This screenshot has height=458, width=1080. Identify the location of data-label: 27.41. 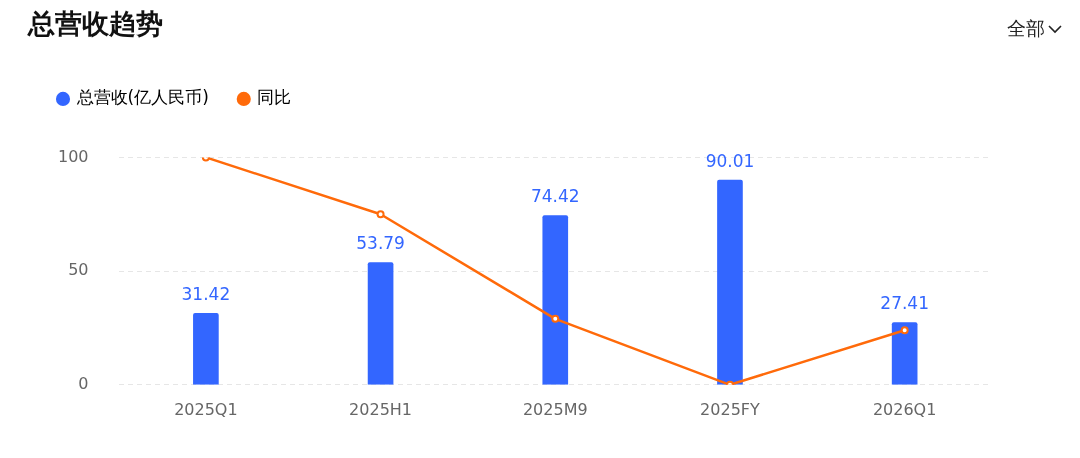
(904, 303).